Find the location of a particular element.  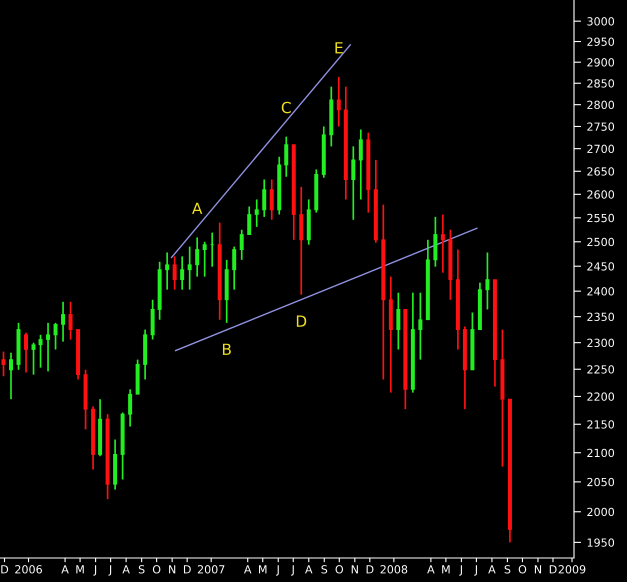

y-tick-label: 2100 is located at coordinates (600, 453).